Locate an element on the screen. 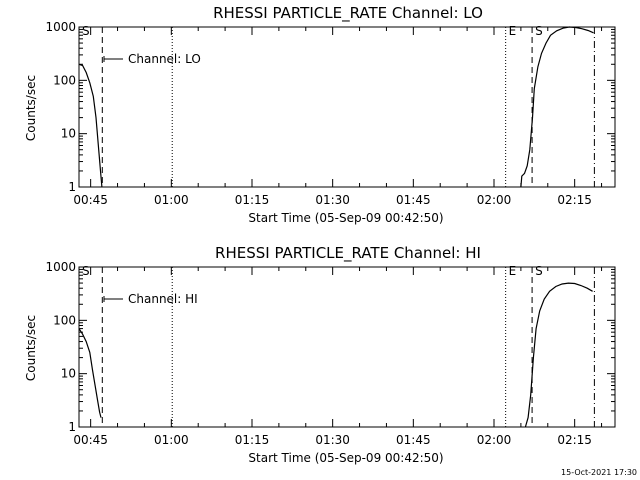 Image resolution: width=640 pixels, height=480 pixels. chart-title: RHESSI PARTICLE_RATE Channel: HI is located at coordinates (348, 253).